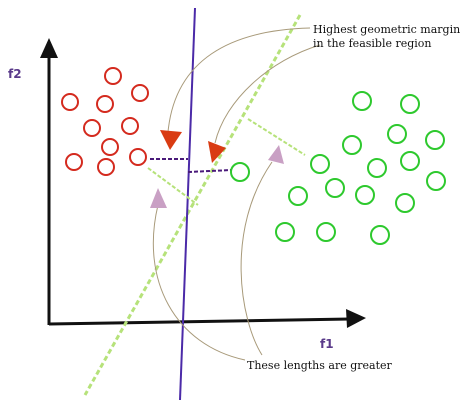  What do you see at coordinates (15, 74) in the screenshot?
I see `y-axis-label: f2` at bounding box center [15, 74].